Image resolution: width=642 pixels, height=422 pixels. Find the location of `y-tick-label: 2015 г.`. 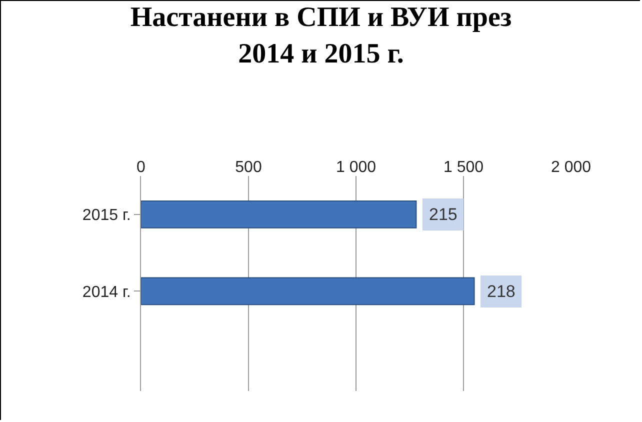

y-tick-label: 2015 г. is located at coordinates (106, 215).